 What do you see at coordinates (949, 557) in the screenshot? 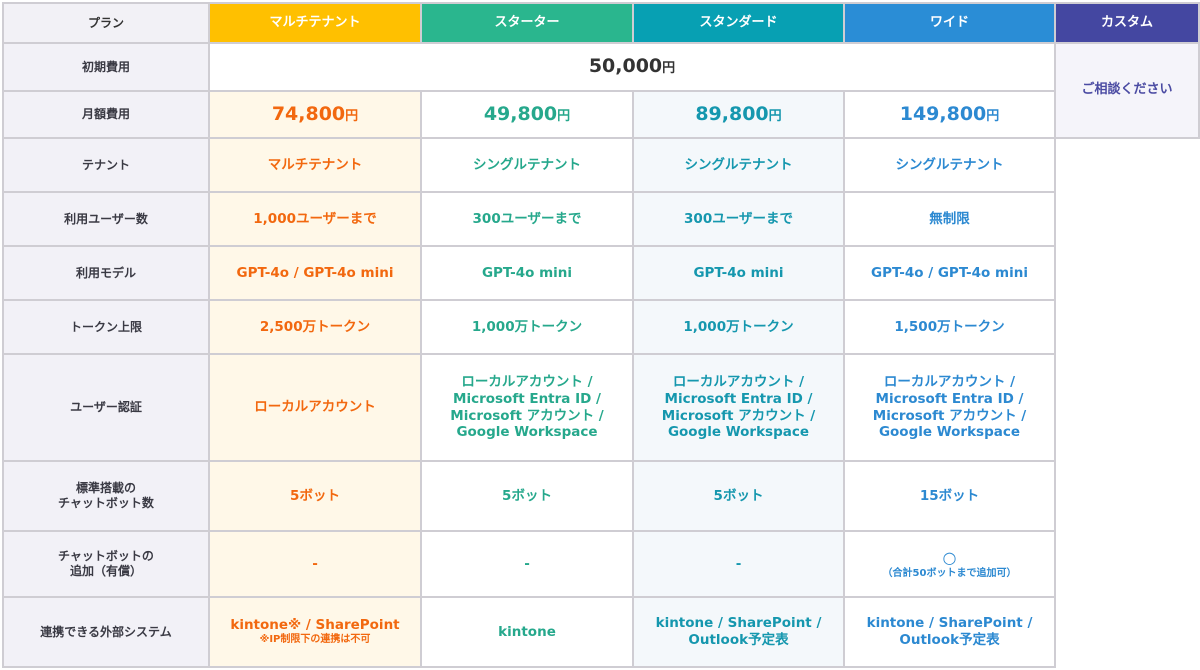
I see `cell-value: ○` at bounding box center [949, 557].